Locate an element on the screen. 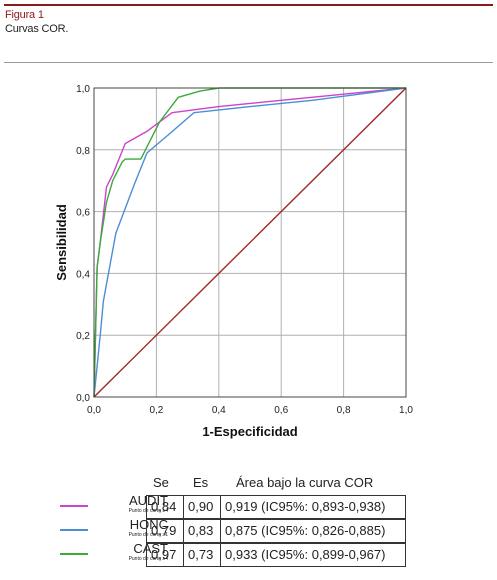  auc-box: 0,919 (IC95%: 0,893-0,938) is located at coordinates (313, 507).